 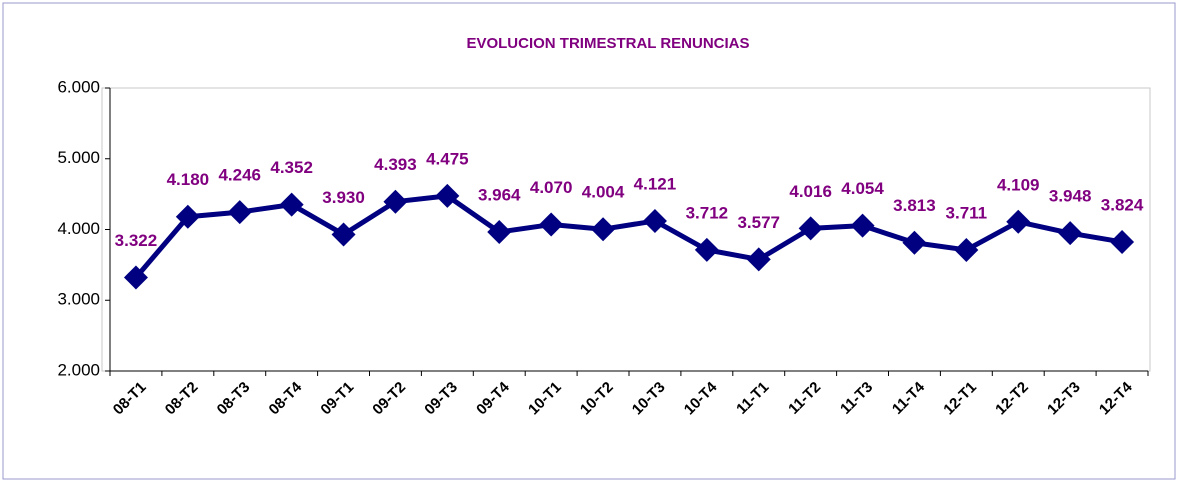 I want to click on data-label: 3.711, so click(x=967, y=212).